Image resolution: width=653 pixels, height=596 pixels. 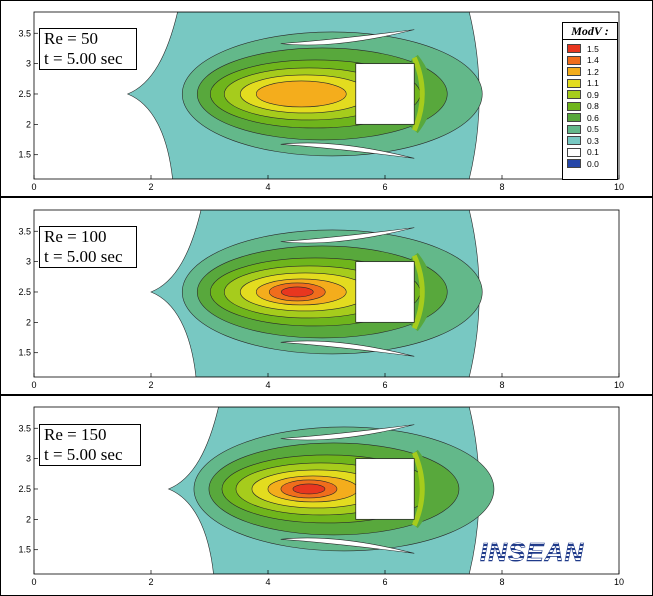 I want to click on legend-label: 1.5, so click(x=593, y=48).